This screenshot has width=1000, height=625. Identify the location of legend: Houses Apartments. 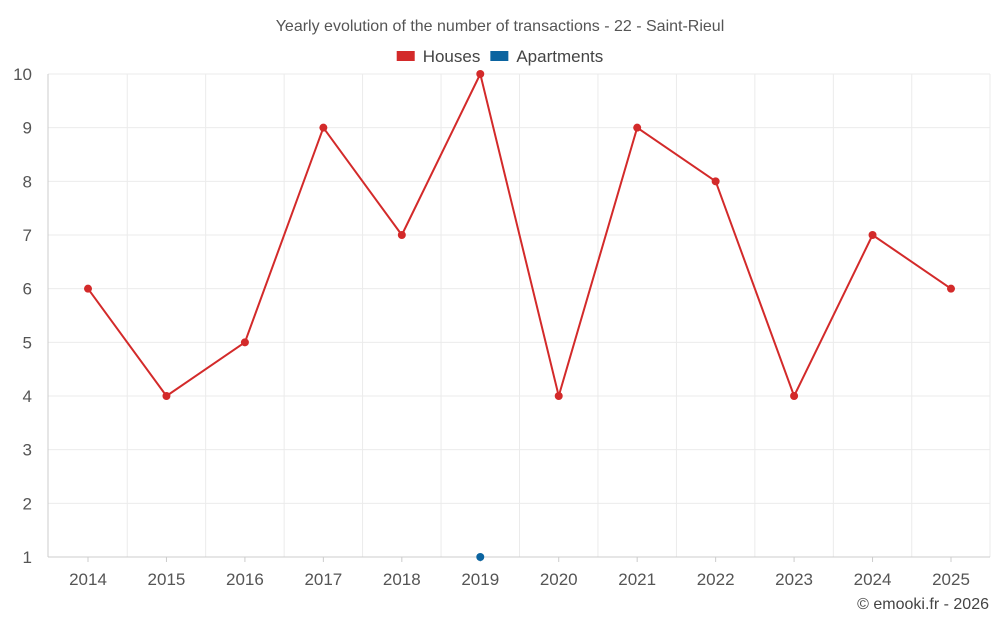
(499, 56).